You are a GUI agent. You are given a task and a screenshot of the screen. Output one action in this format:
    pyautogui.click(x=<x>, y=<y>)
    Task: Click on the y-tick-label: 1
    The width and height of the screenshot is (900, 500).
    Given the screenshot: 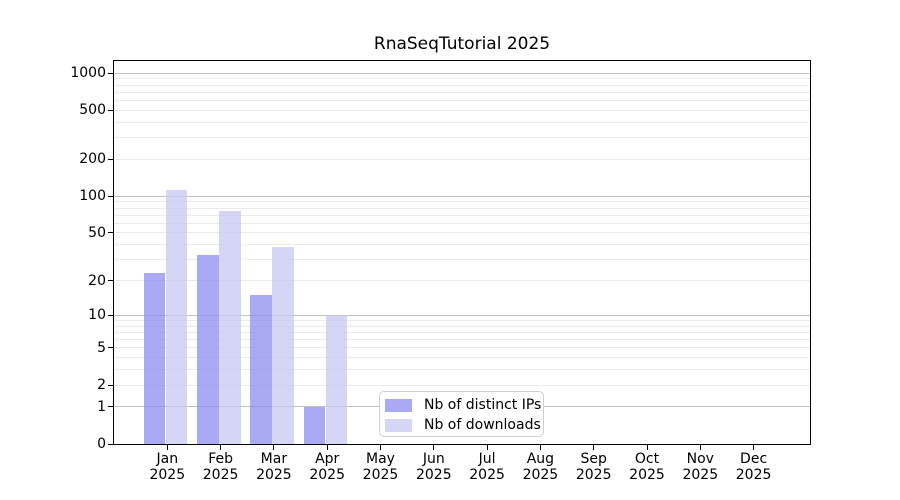 What is the action you would take?
    pyautogui.click(x=101, y=406)
    